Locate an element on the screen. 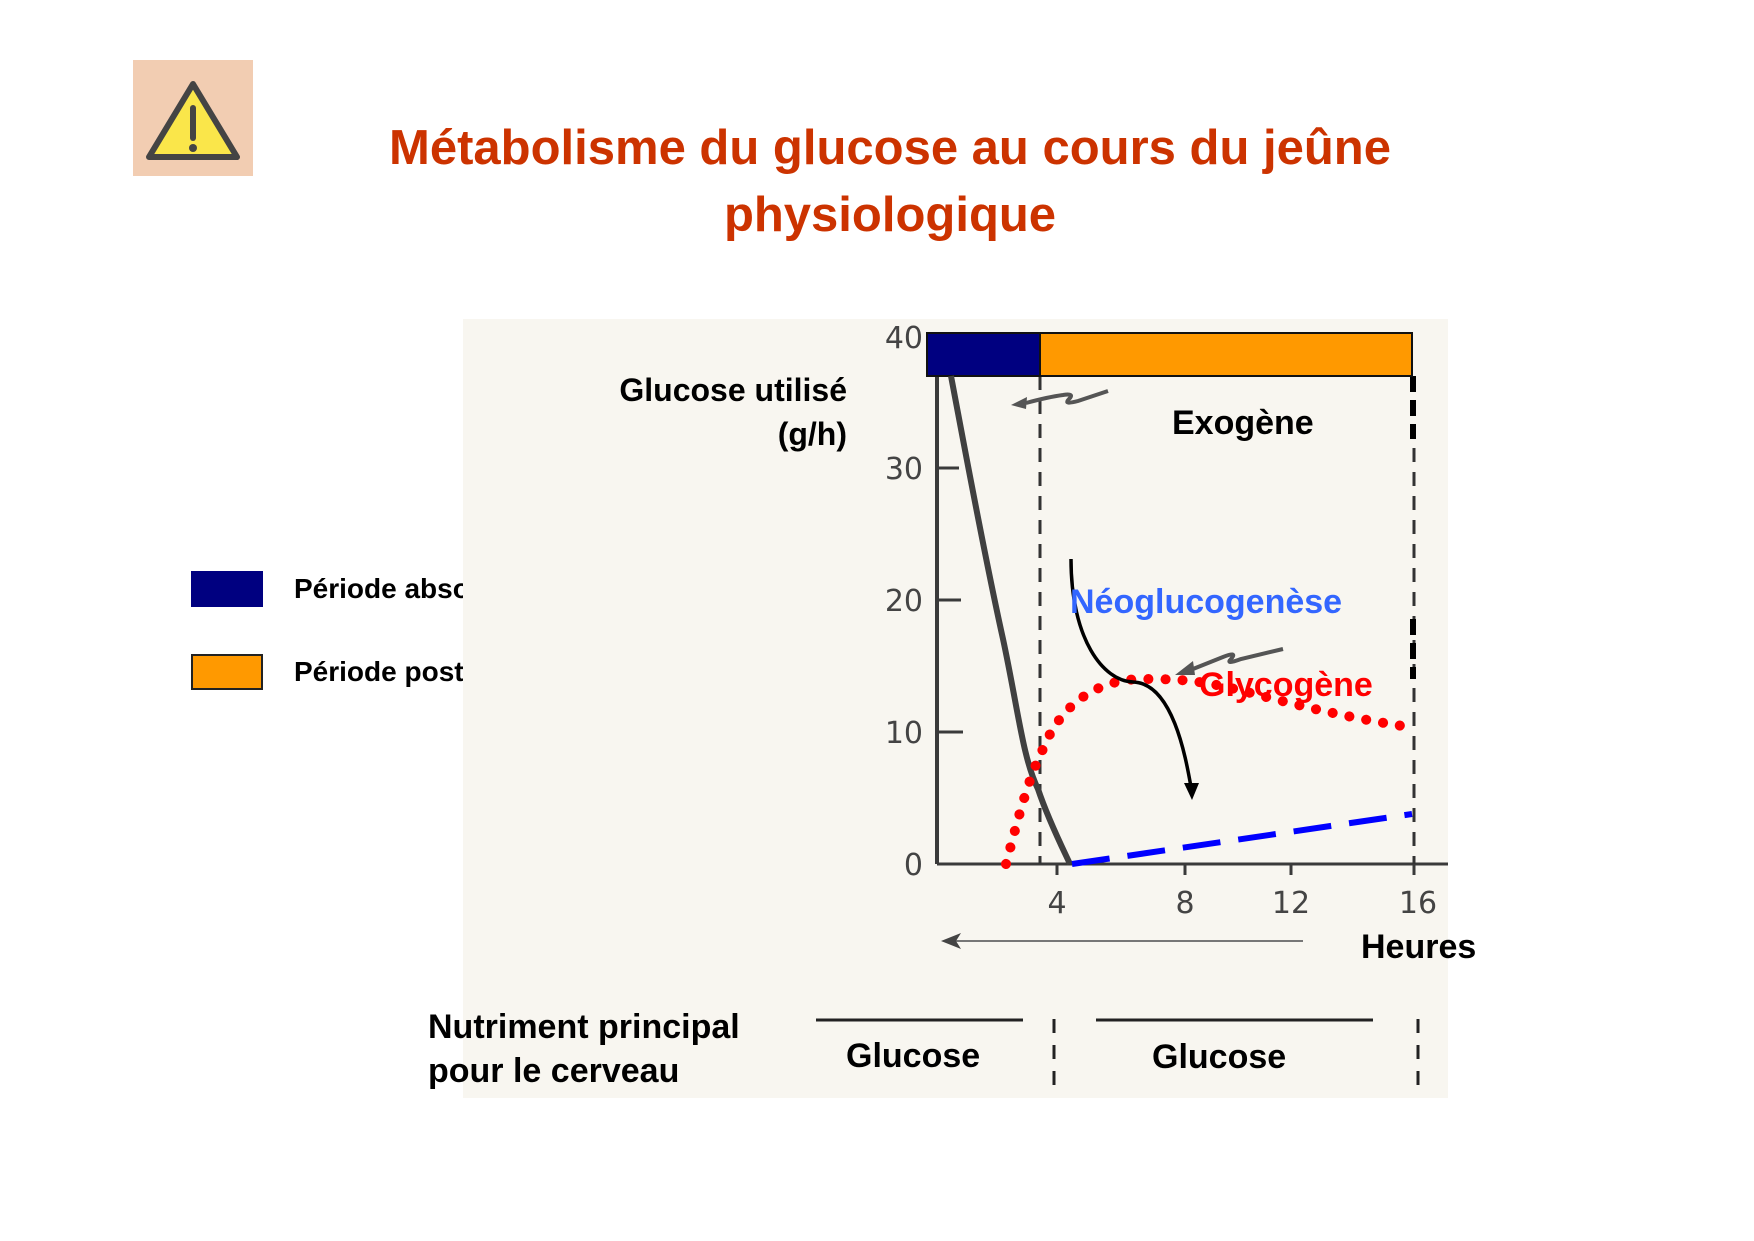 This screenshot has width=1754, height=1241. warning-triangle-icon is located at coordinates (193, 120).